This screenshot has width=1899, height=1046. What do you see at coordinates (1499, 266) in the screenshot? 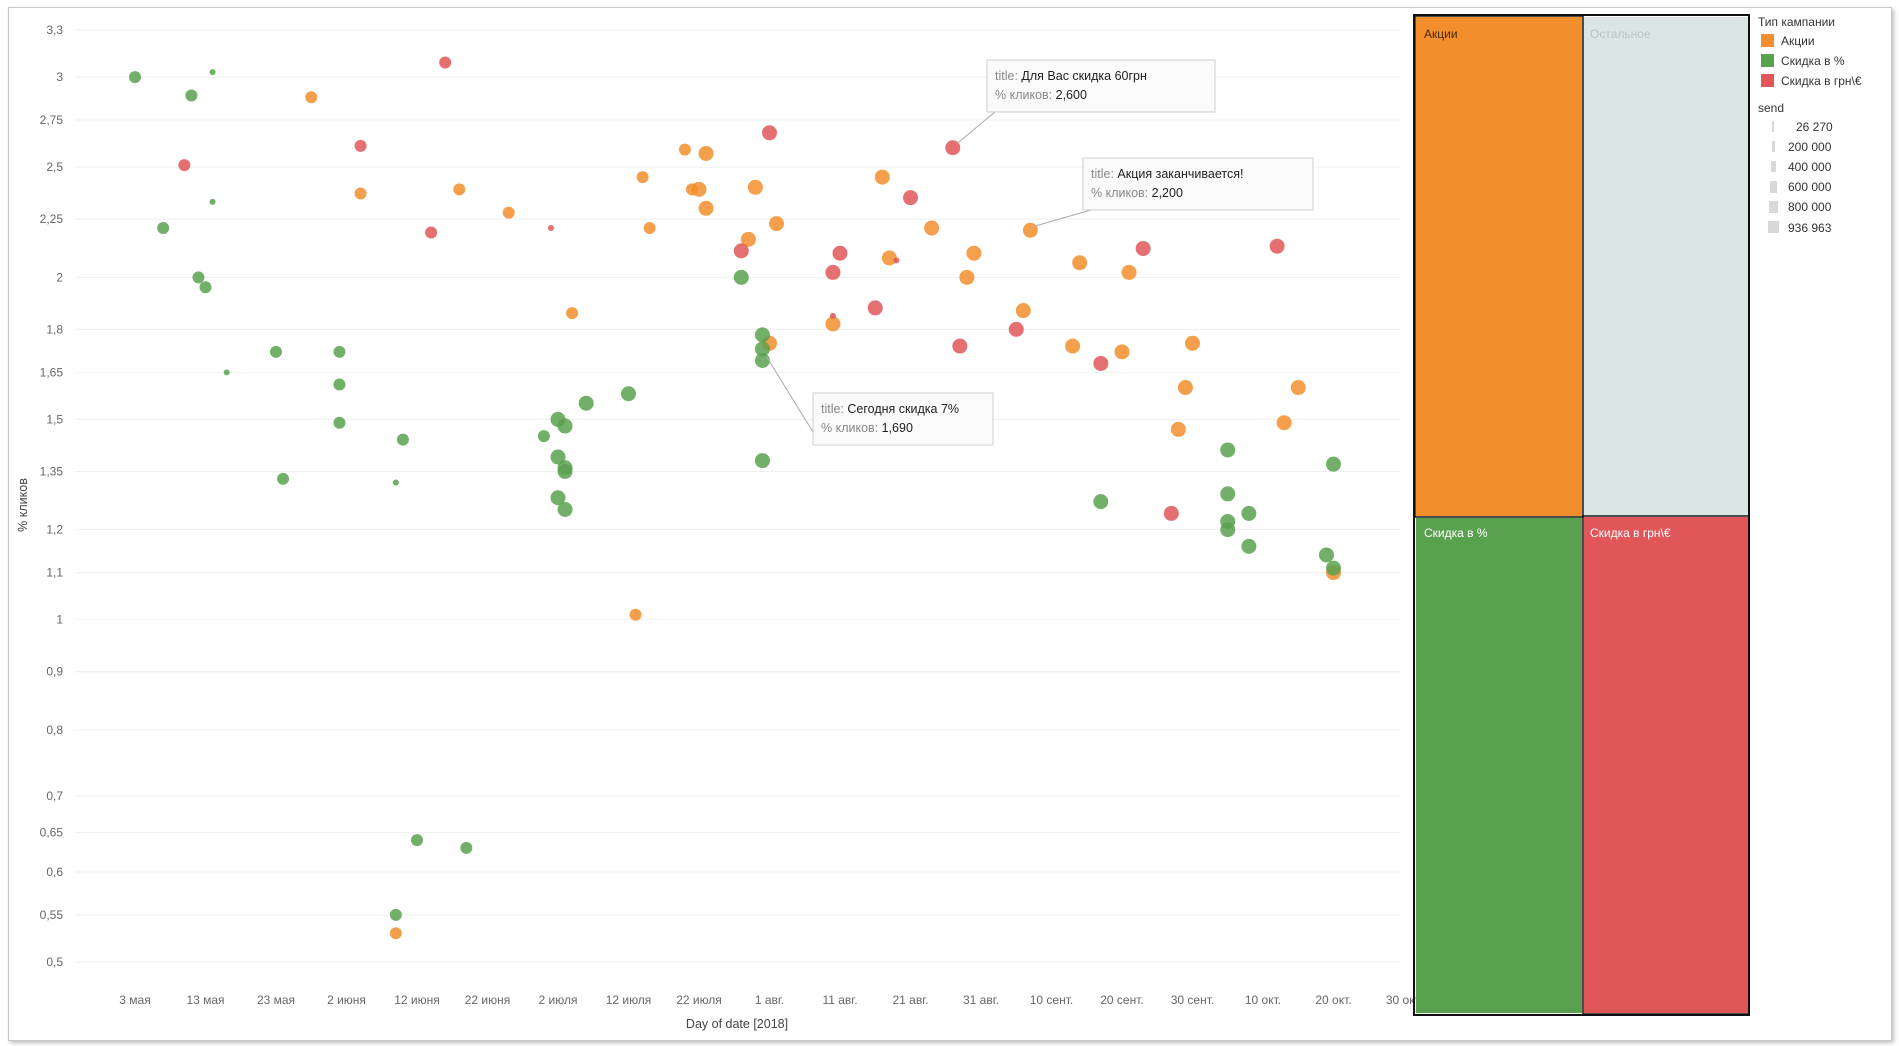
I see `treemap-cell-promo` at bounding box center [1499, 266].